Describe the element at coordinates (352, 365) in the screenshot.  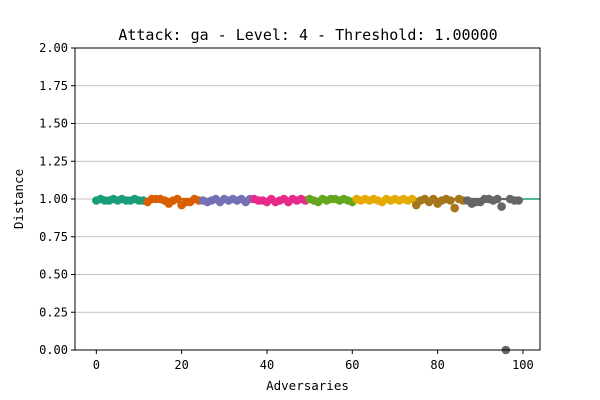
I see `x-tick-label: 60` at that location.